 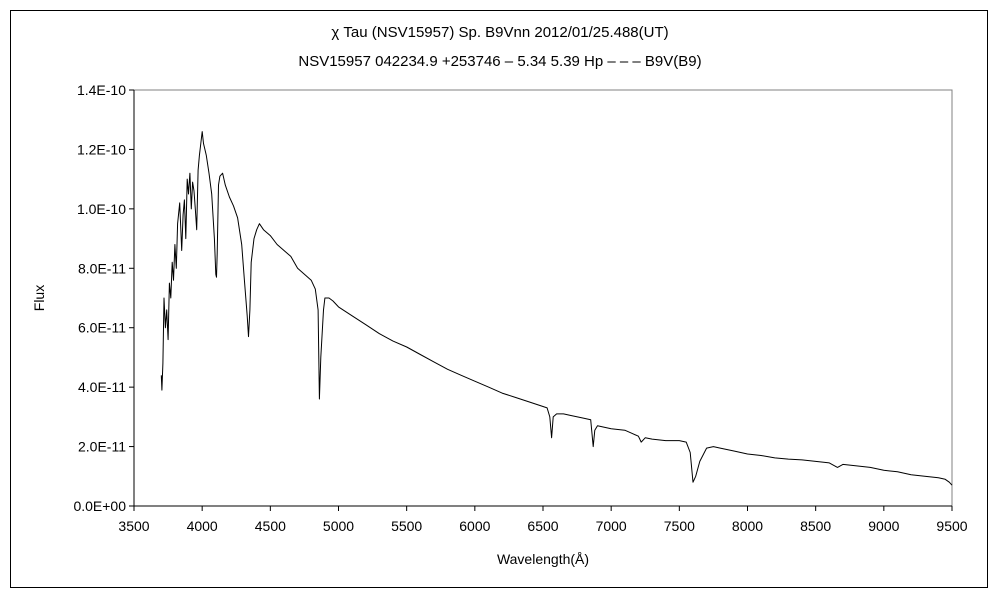 What do you see at coordinates (542, 526) in the screenshot?
I see `x-tick-label: 6500` at bounding box center [542, 526].